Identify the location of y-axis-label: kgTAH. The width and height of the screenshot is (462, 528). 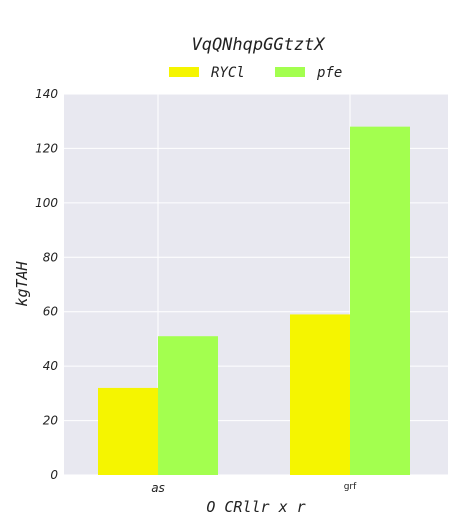
(22, 283).